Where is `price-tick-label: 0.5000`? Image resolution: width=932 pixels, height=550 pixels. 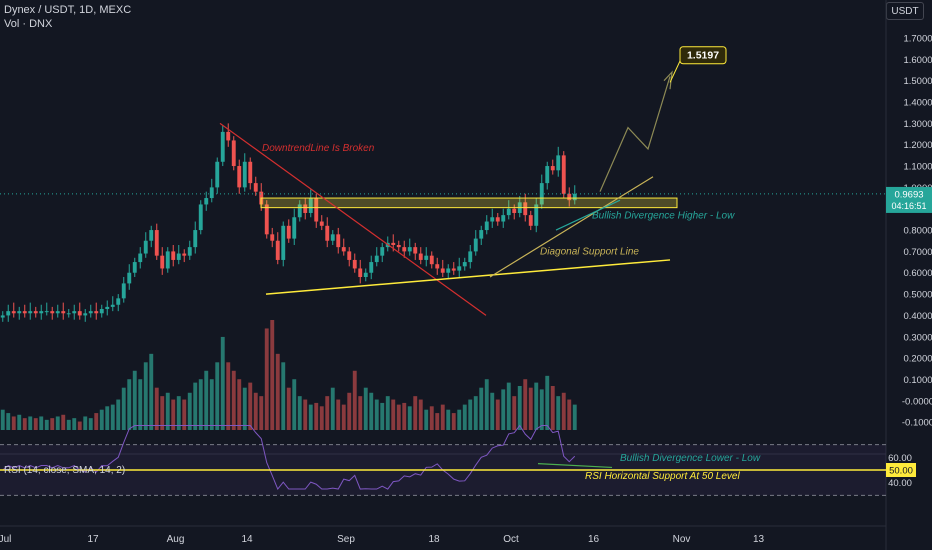
price-tick-label: 0.5000 is located at coordinates (917, 295).